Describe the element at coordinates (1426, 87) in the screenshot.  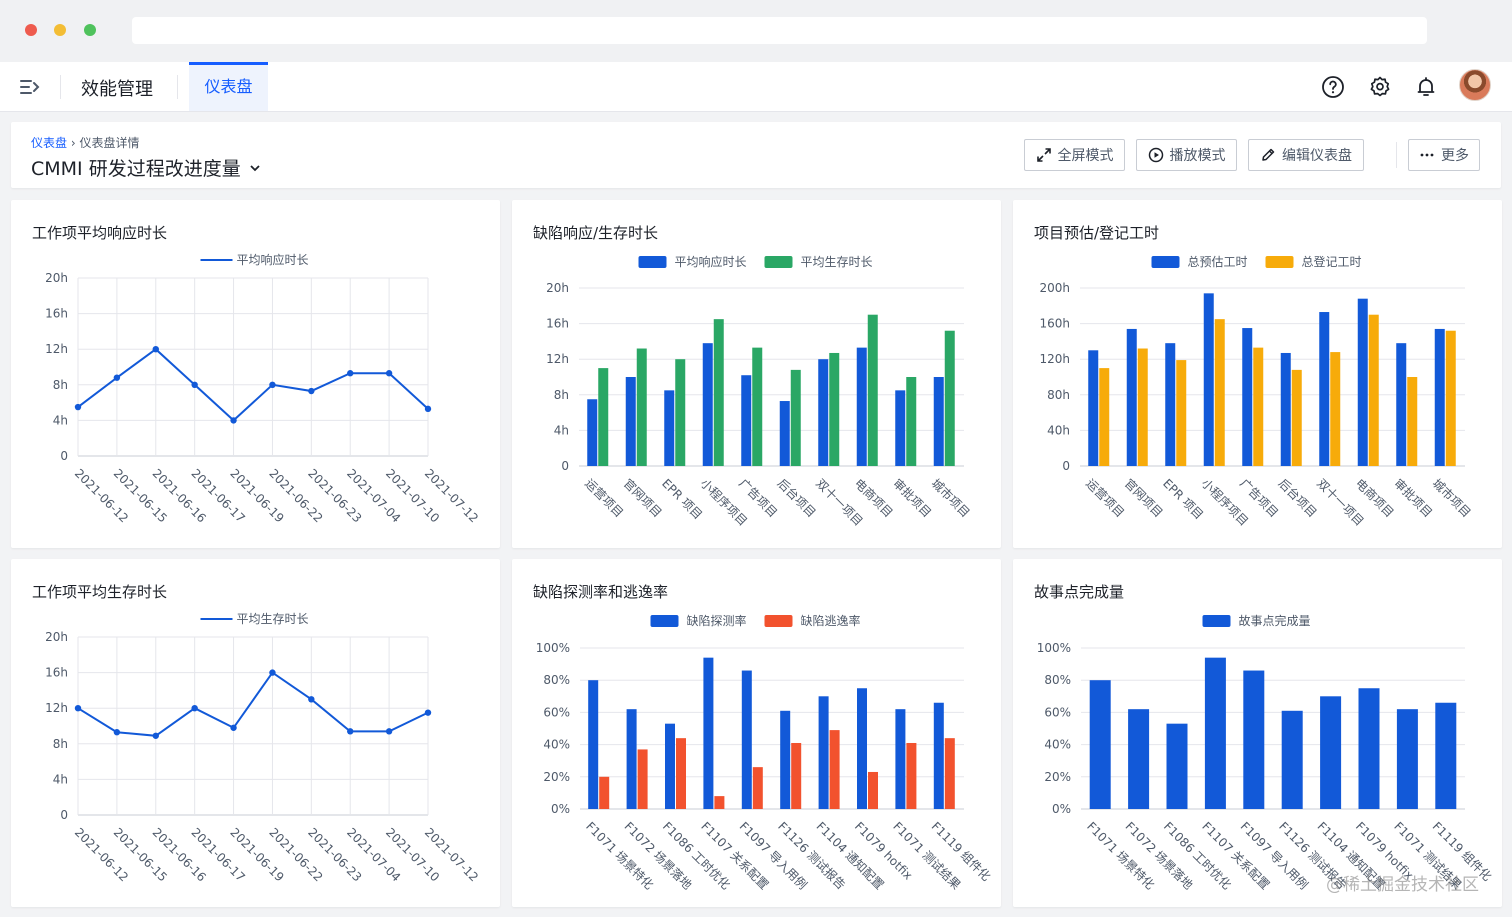
I see `notification-bell-icon` at that location.